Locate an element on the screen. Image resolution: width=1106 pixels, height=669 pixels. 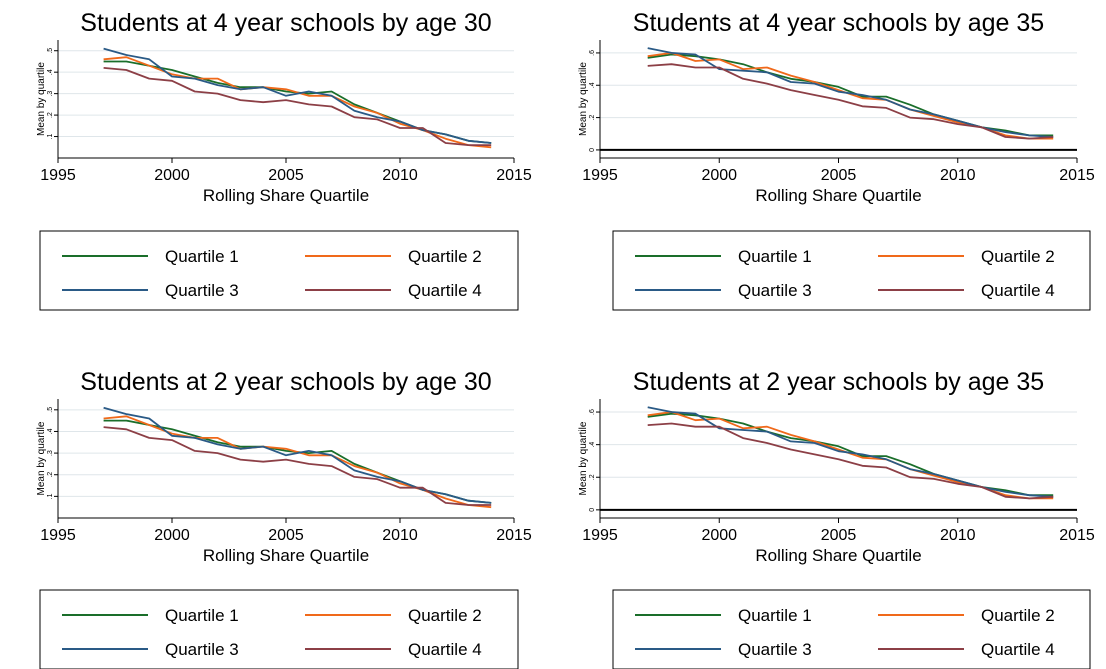
chart-title: Students at 4 year schools by age 35 is located at coordinates (838, 23).